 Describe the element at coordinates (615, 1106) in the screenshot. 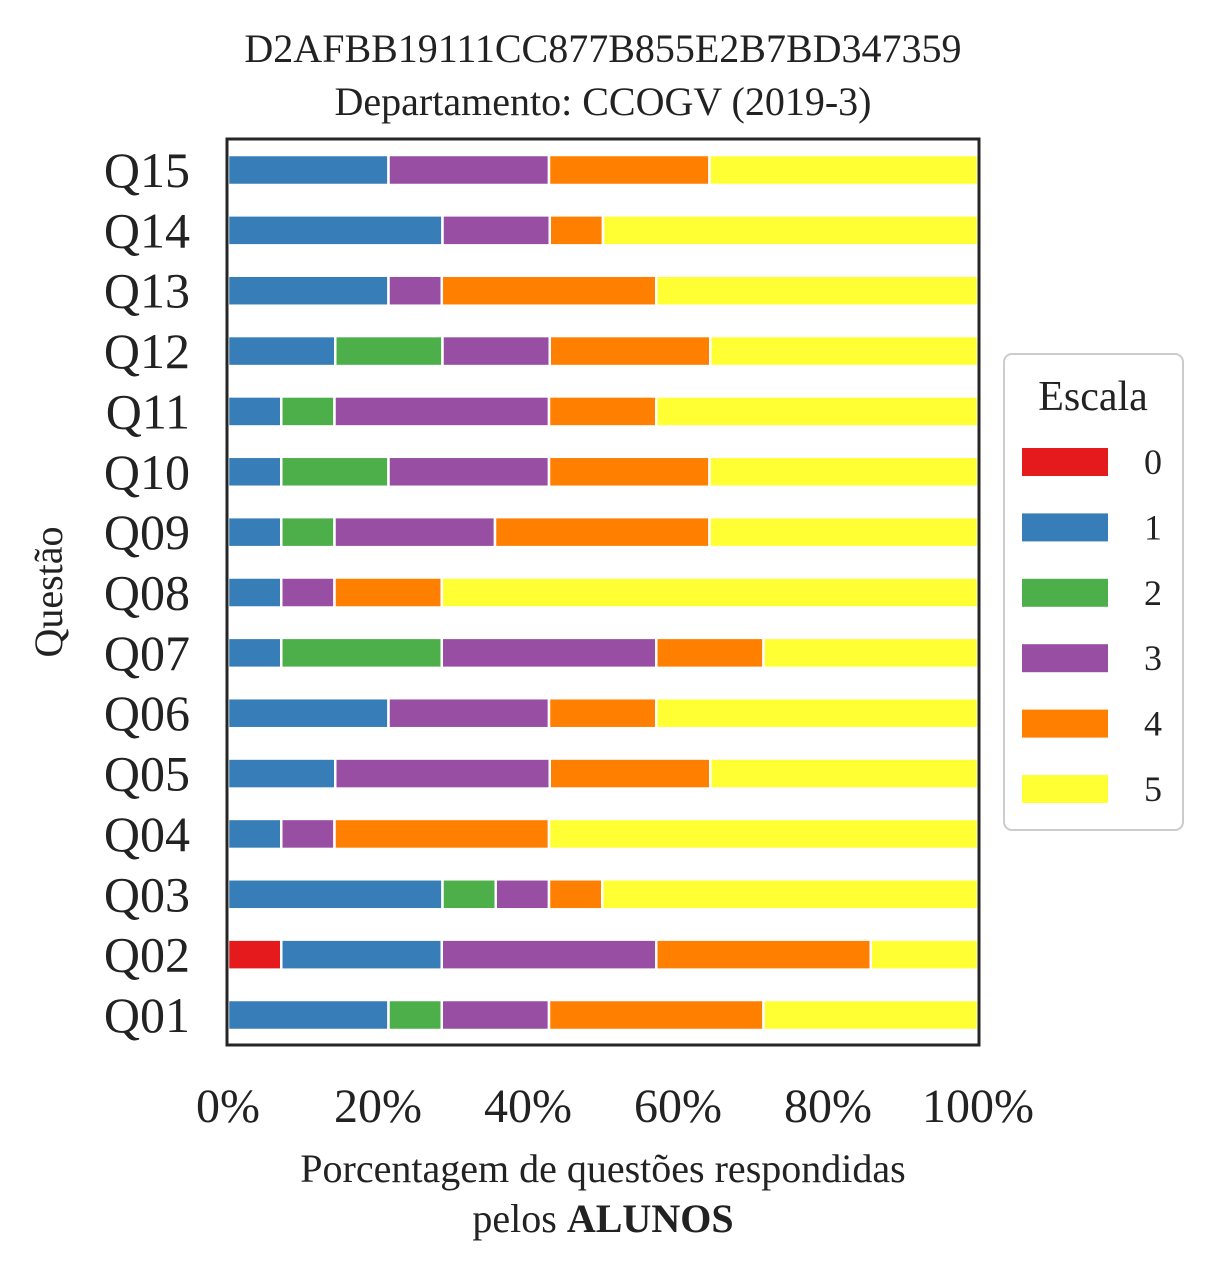

I see `x-tick-labels: 0% 20% 40% 60% 80% 100%` at that location.